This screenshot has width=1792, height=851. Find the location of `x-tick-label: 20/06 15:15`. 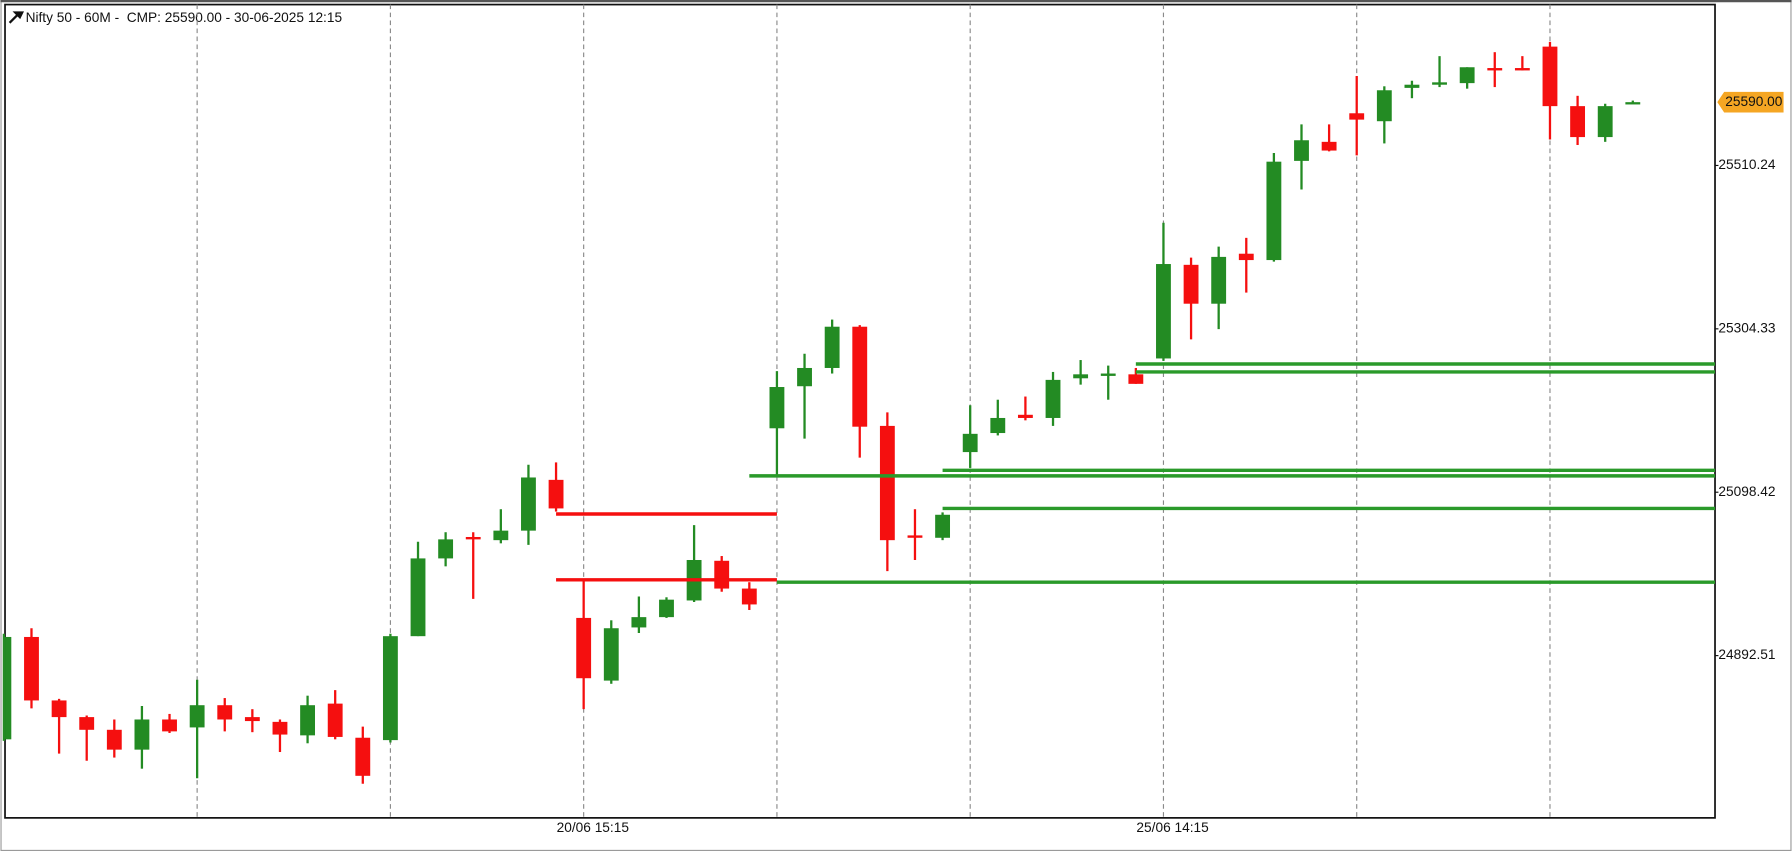

x-tick-label: 20/06 15:15 is located at coordinates (593, 827).